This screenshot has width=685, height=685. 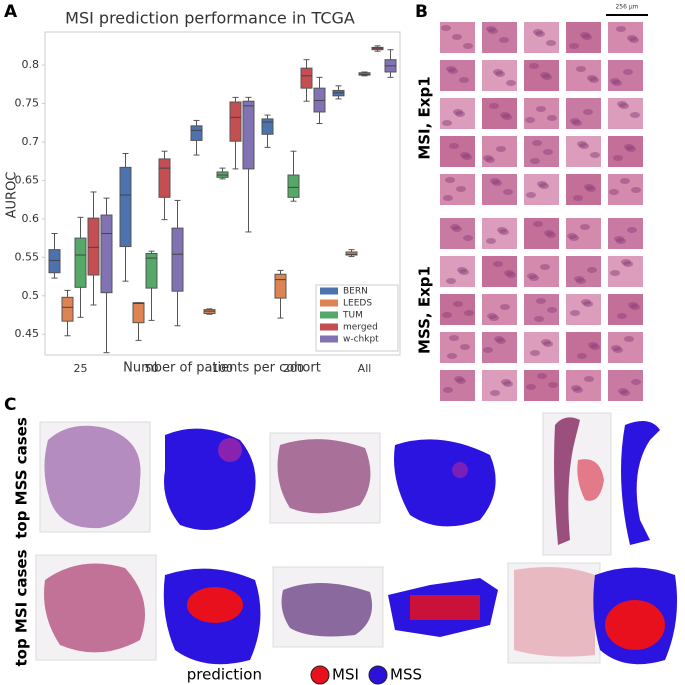 What do you see at coordinates (357, 304) in the screenshot?
I see `legend-label: LEEDS` at bounding box center [357, 304].